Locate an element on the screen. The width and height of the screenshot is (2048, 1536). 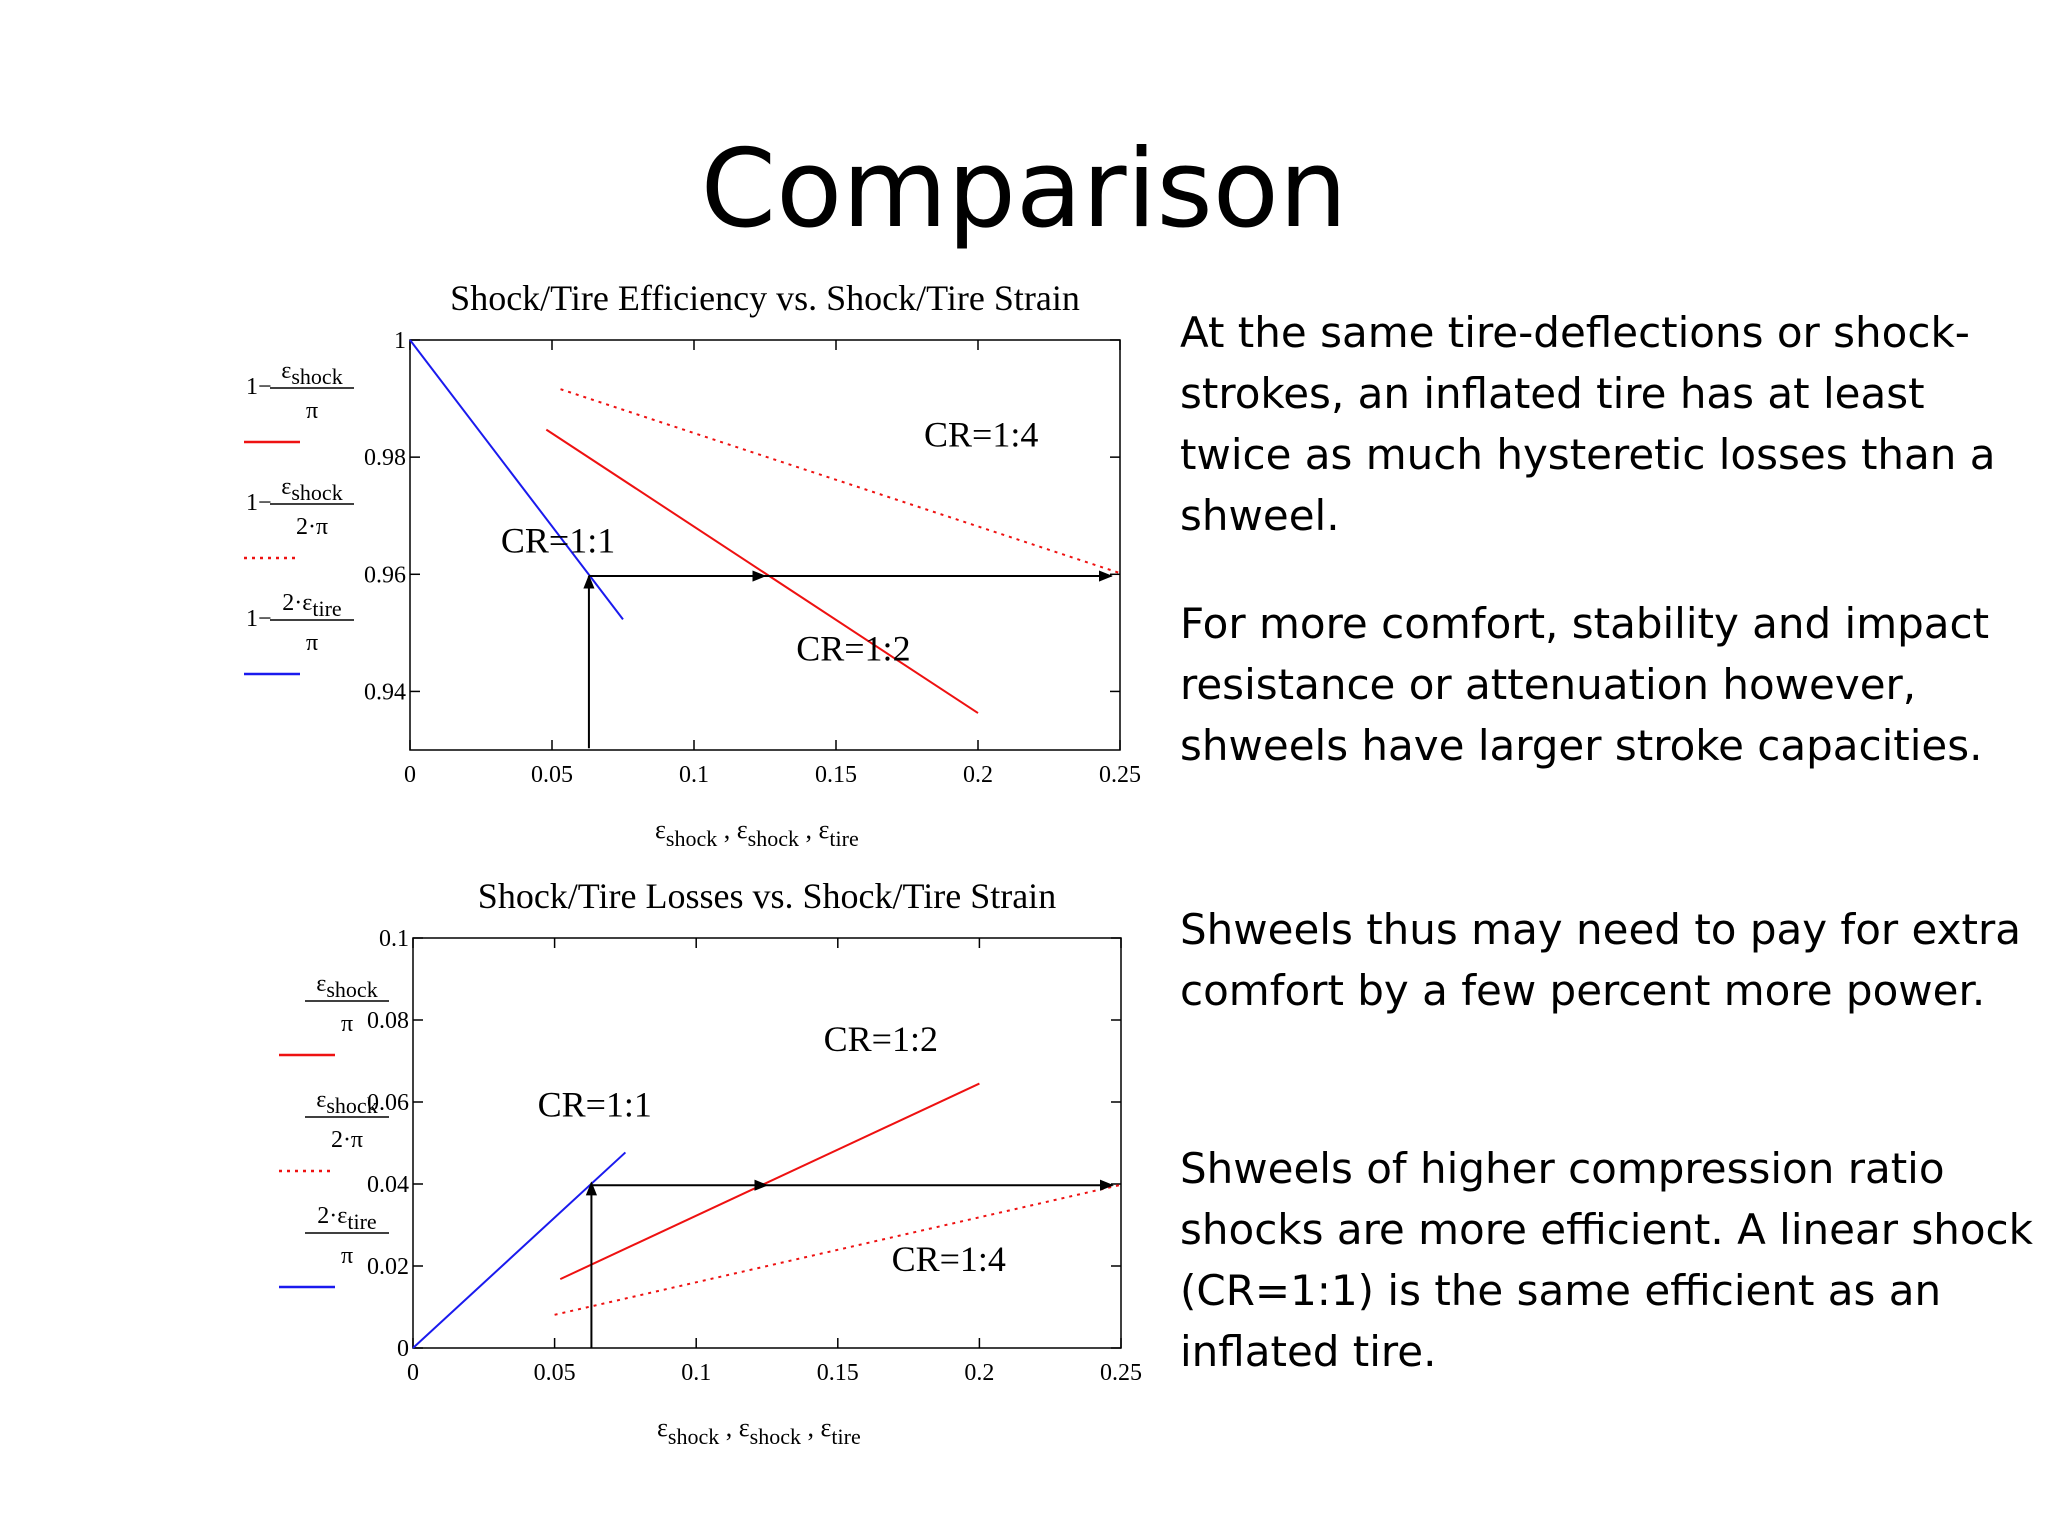
y-tick-label: 0 is located at coordinates (403, 1349).